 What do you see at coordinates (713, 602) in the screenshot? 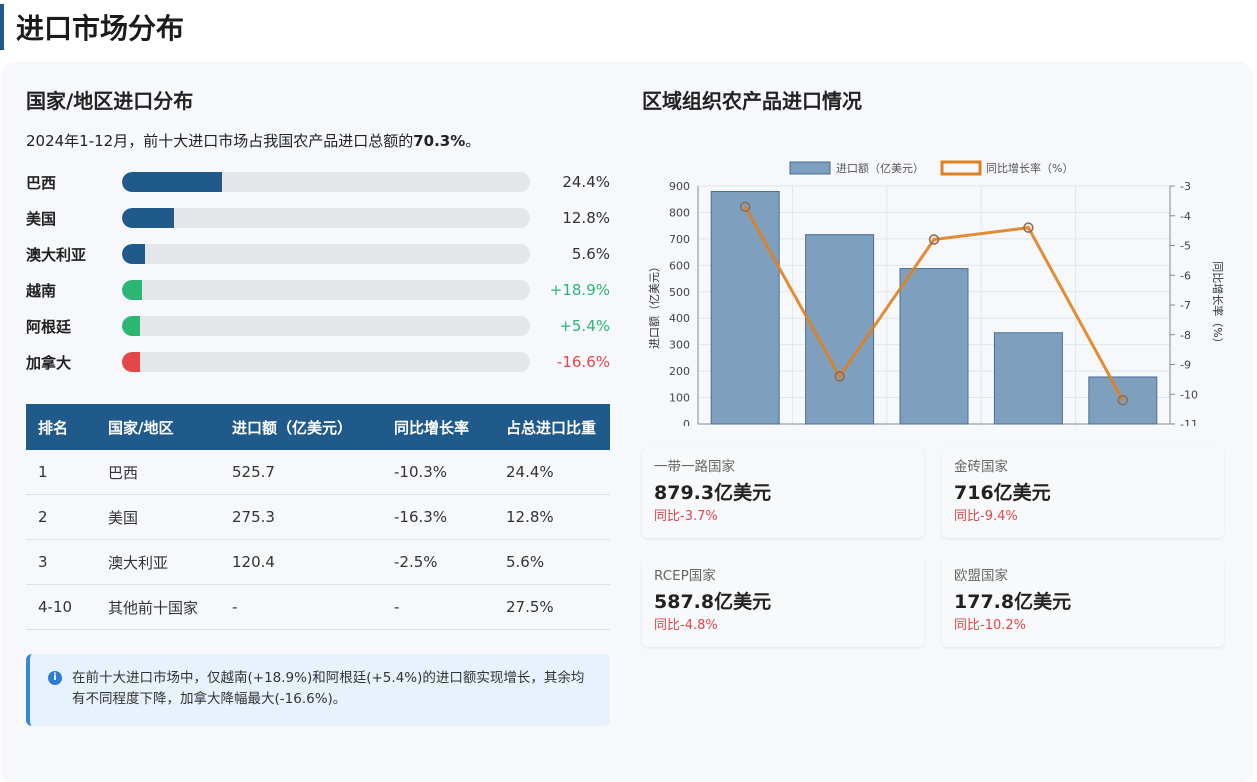
I see `region-card-value: 587.8亿美元` at bounding box center [713, 602].